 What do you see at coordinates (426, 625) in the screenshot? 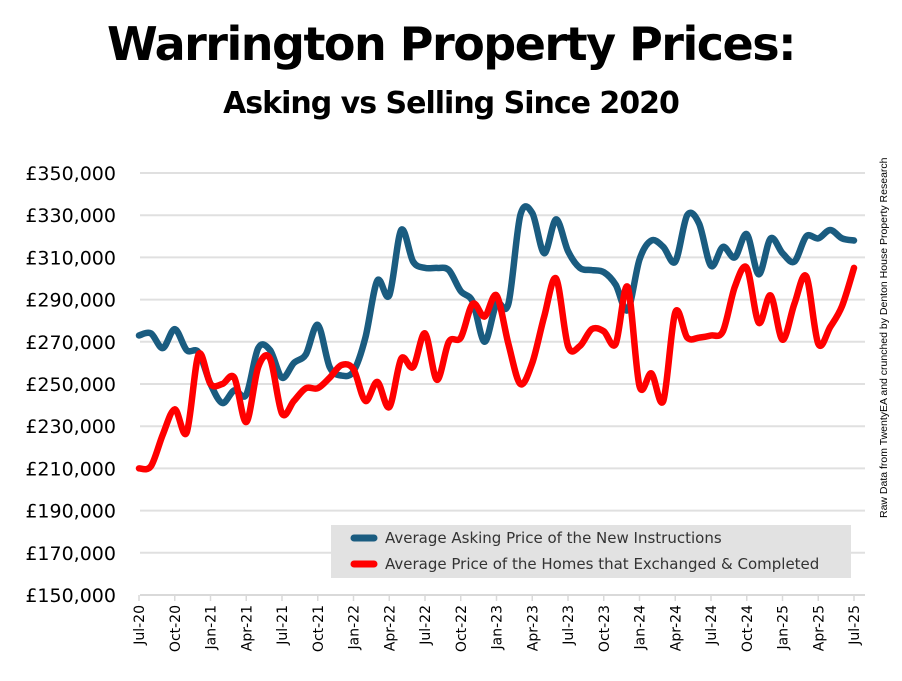
I see `x-tick-label: Jul-22` at bounding box center [426, 625].